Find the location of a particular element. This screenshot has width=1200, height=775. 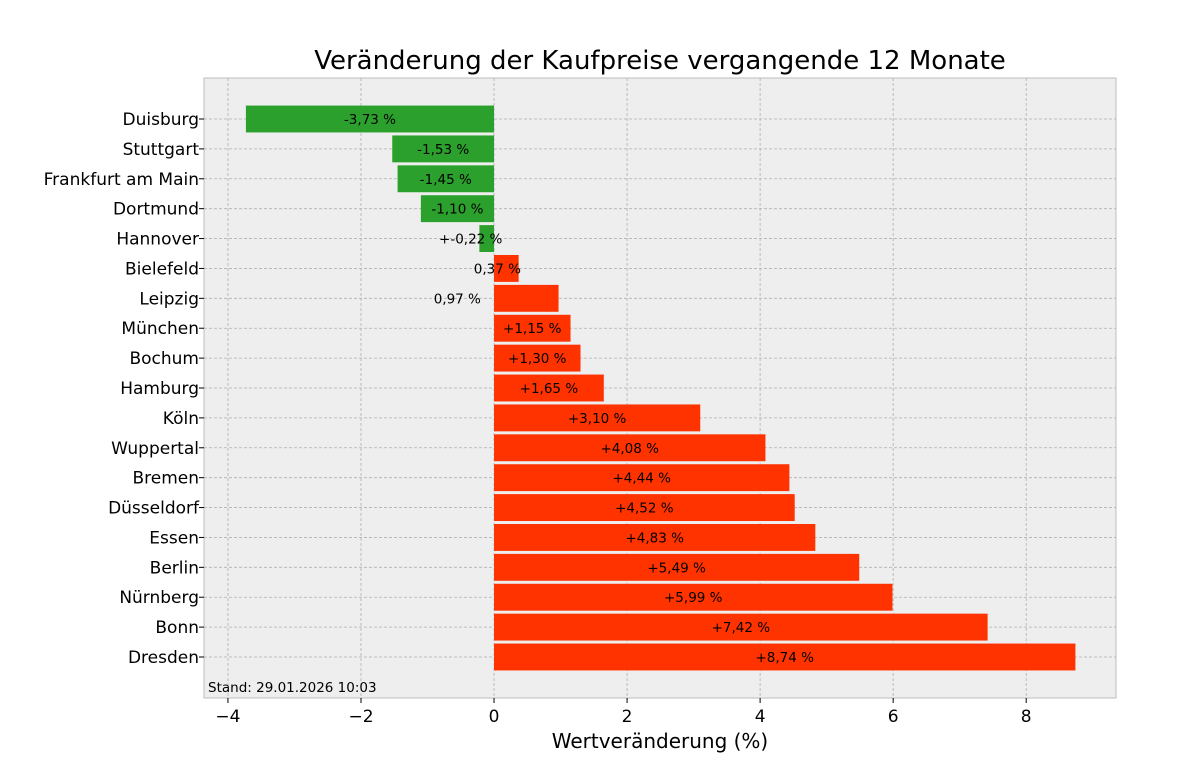

bar-data-label: -1,45 % is located at coordinates (446, 180).